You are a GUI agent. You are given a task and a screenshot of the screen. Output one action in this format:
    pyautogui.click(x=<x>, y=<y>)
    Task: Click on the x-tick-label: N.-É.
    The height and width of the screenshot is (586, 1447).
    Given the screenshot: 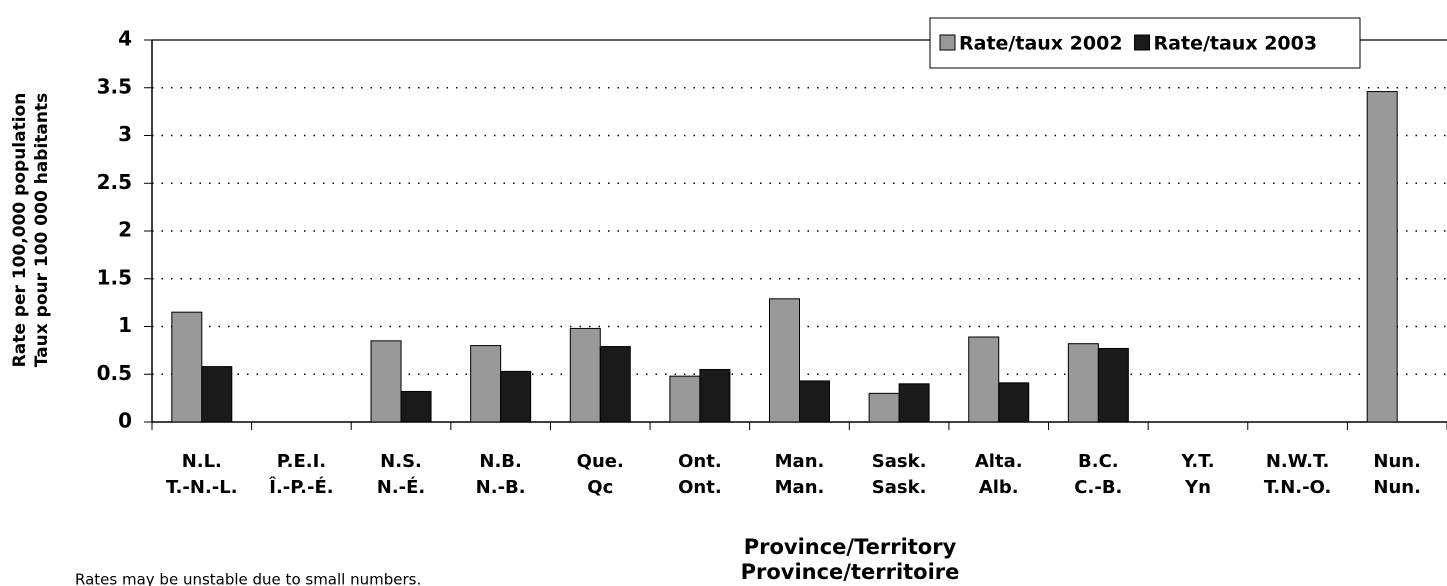 What is the action you would take?
    pyautogui.click(x=401, y=487)
    